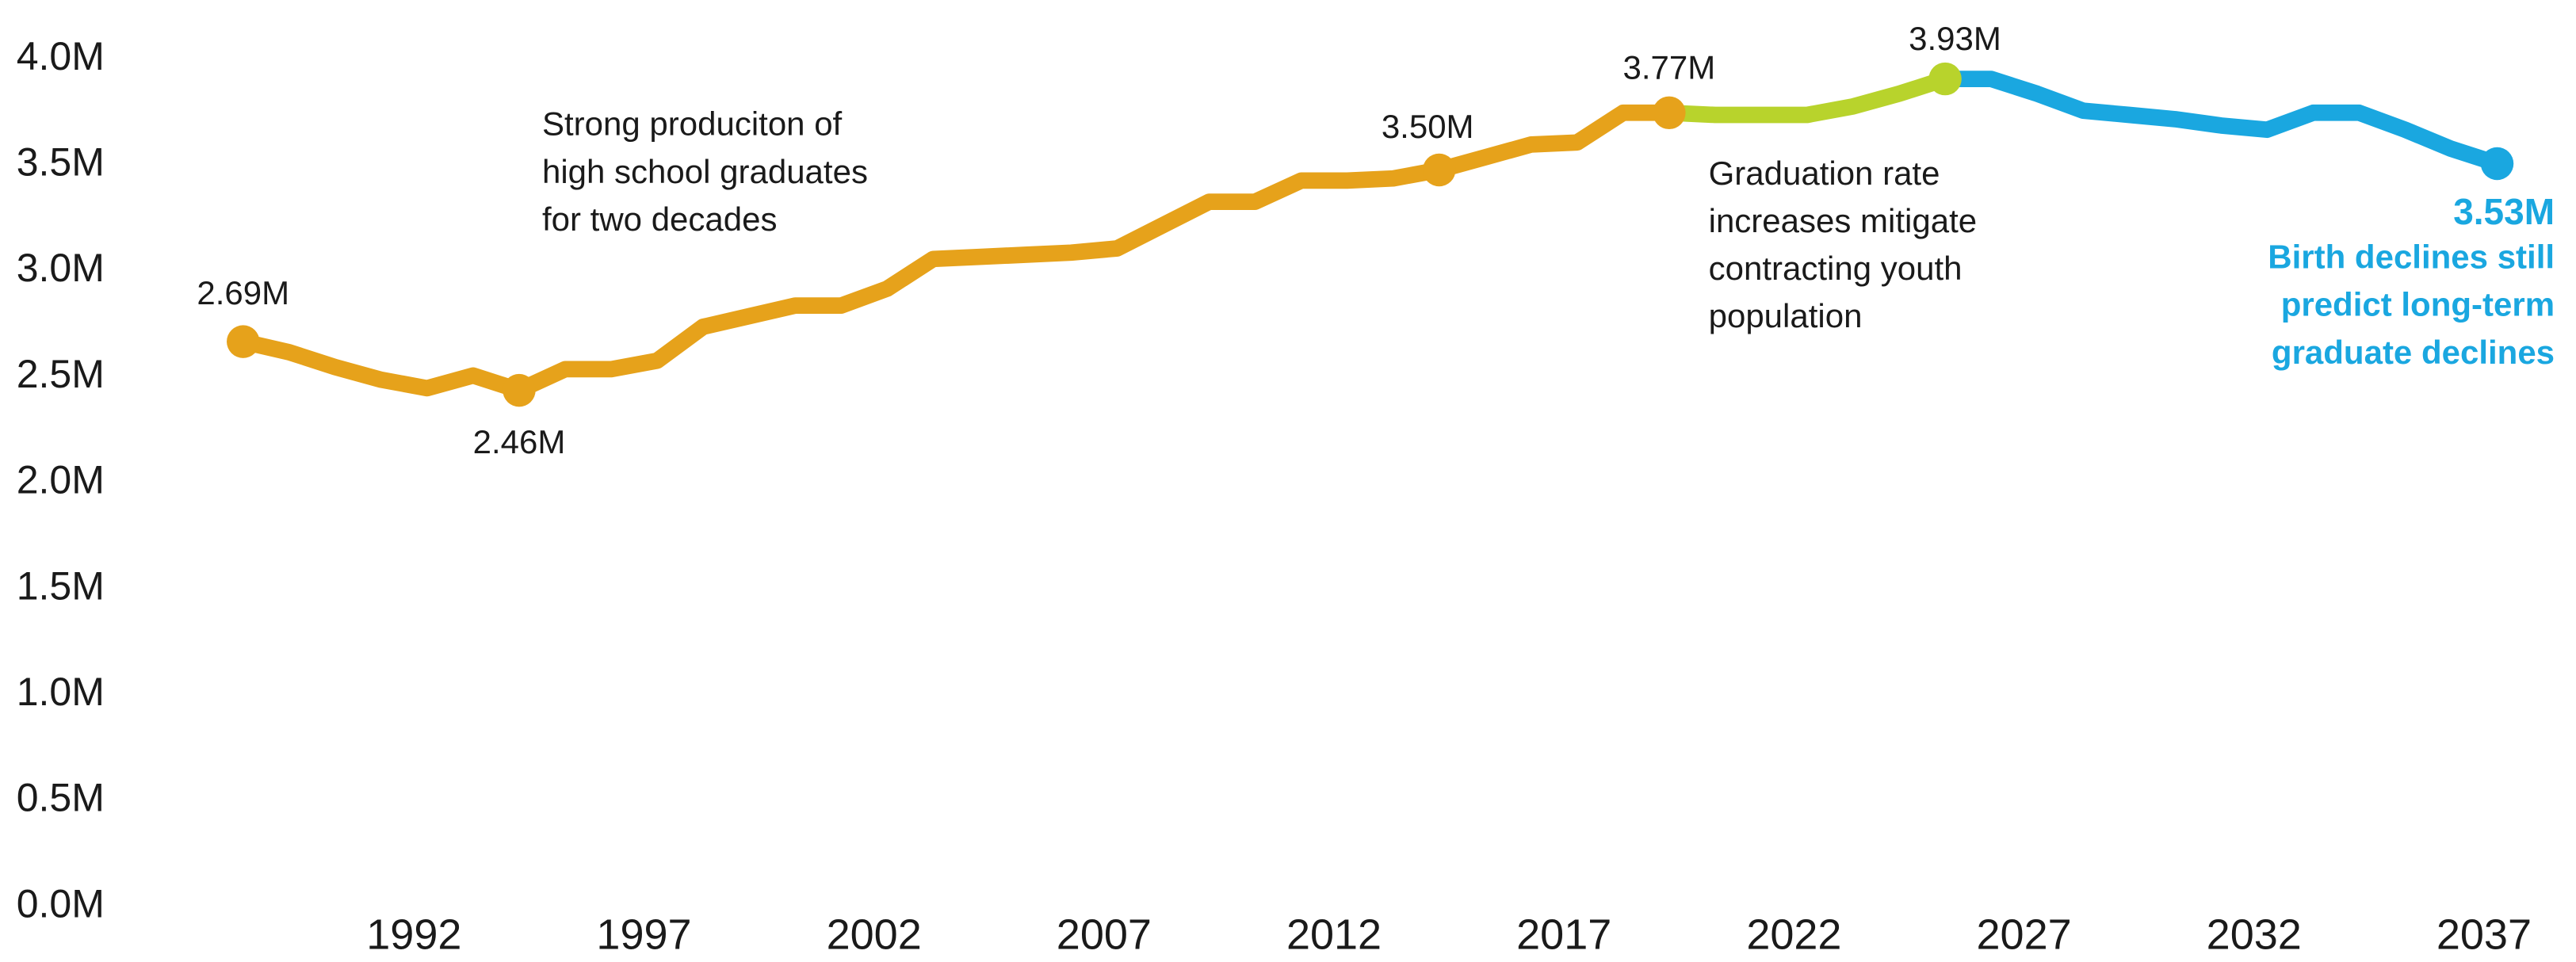  I want to click on x-tick-label: 2022, so click(1793, 934).